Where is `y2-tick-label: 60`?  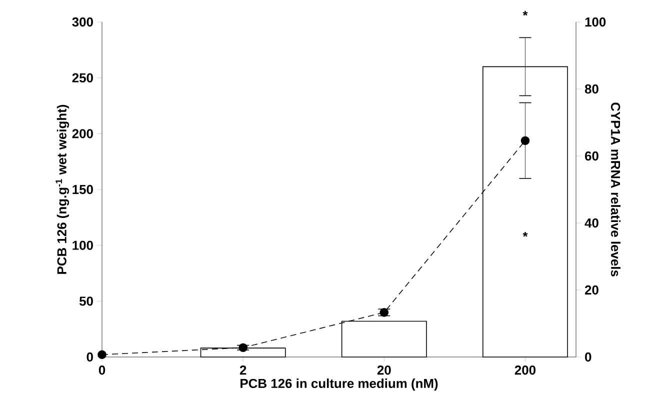
y2-tick-label: 60 is located at coordinates (591, 156).